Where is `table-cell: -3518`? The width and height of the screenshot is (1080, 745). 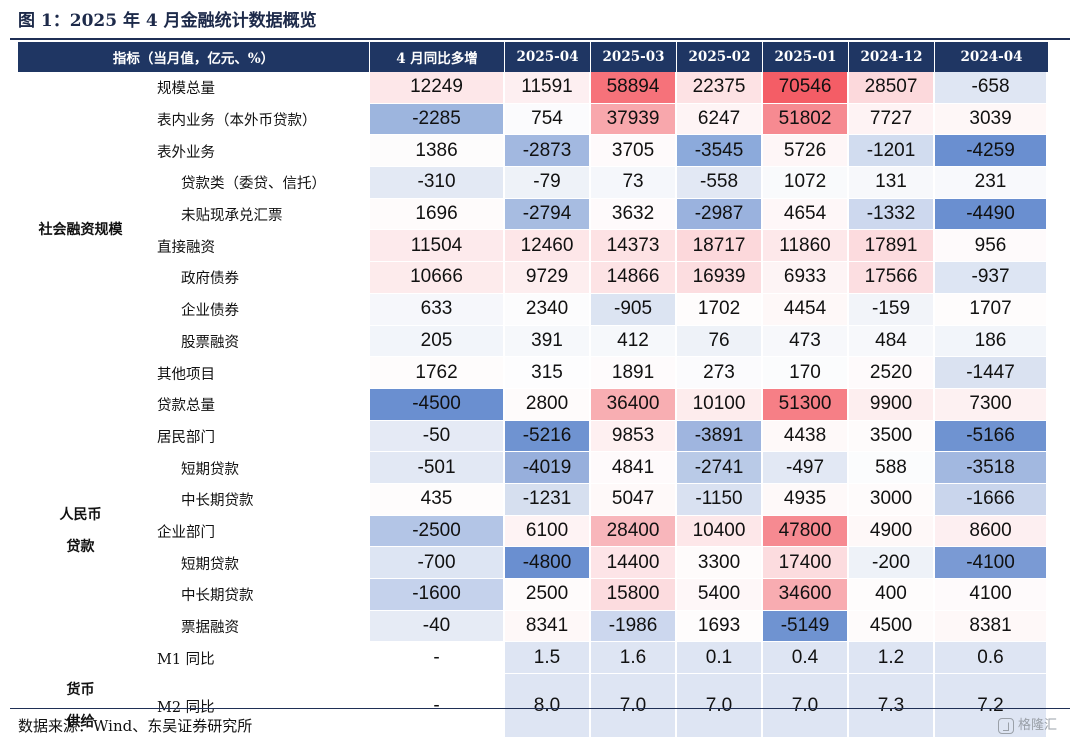 table-cell: -3518 is located at coordinates (992, 468).